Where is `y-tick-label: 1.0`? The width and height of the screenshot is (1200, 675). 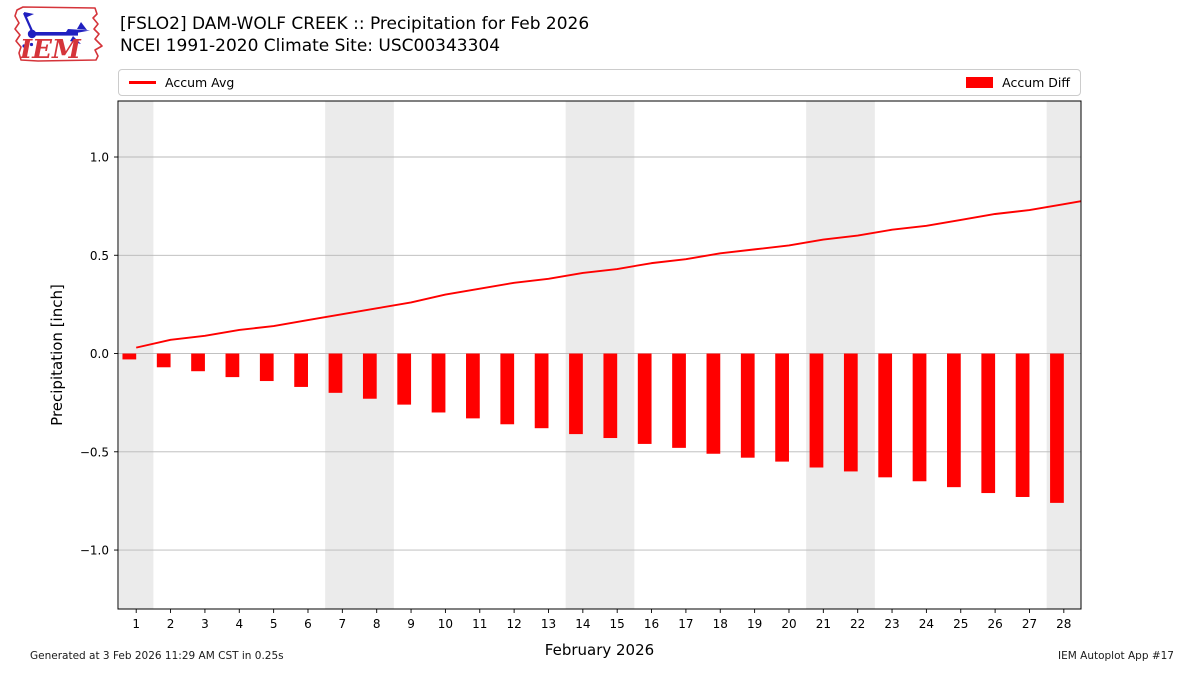
y-tick-label: 1.0 is located at coordinates (99, 158).